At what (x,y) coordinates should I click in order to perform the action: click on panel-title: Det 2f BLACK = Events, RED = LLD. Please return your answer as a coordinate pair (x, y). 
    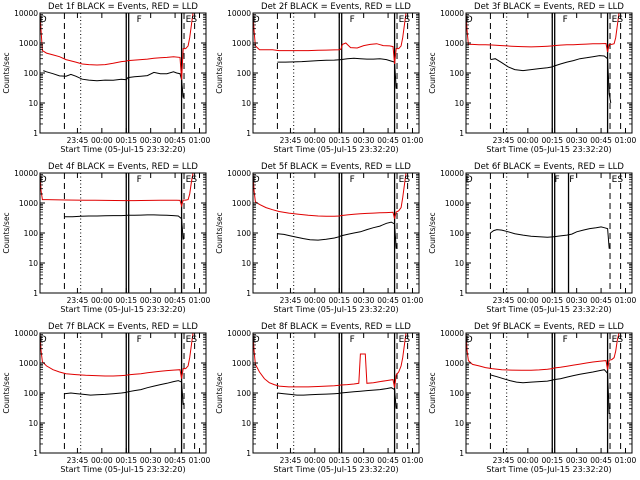
    Looking at the image, I should click on (336, 7).